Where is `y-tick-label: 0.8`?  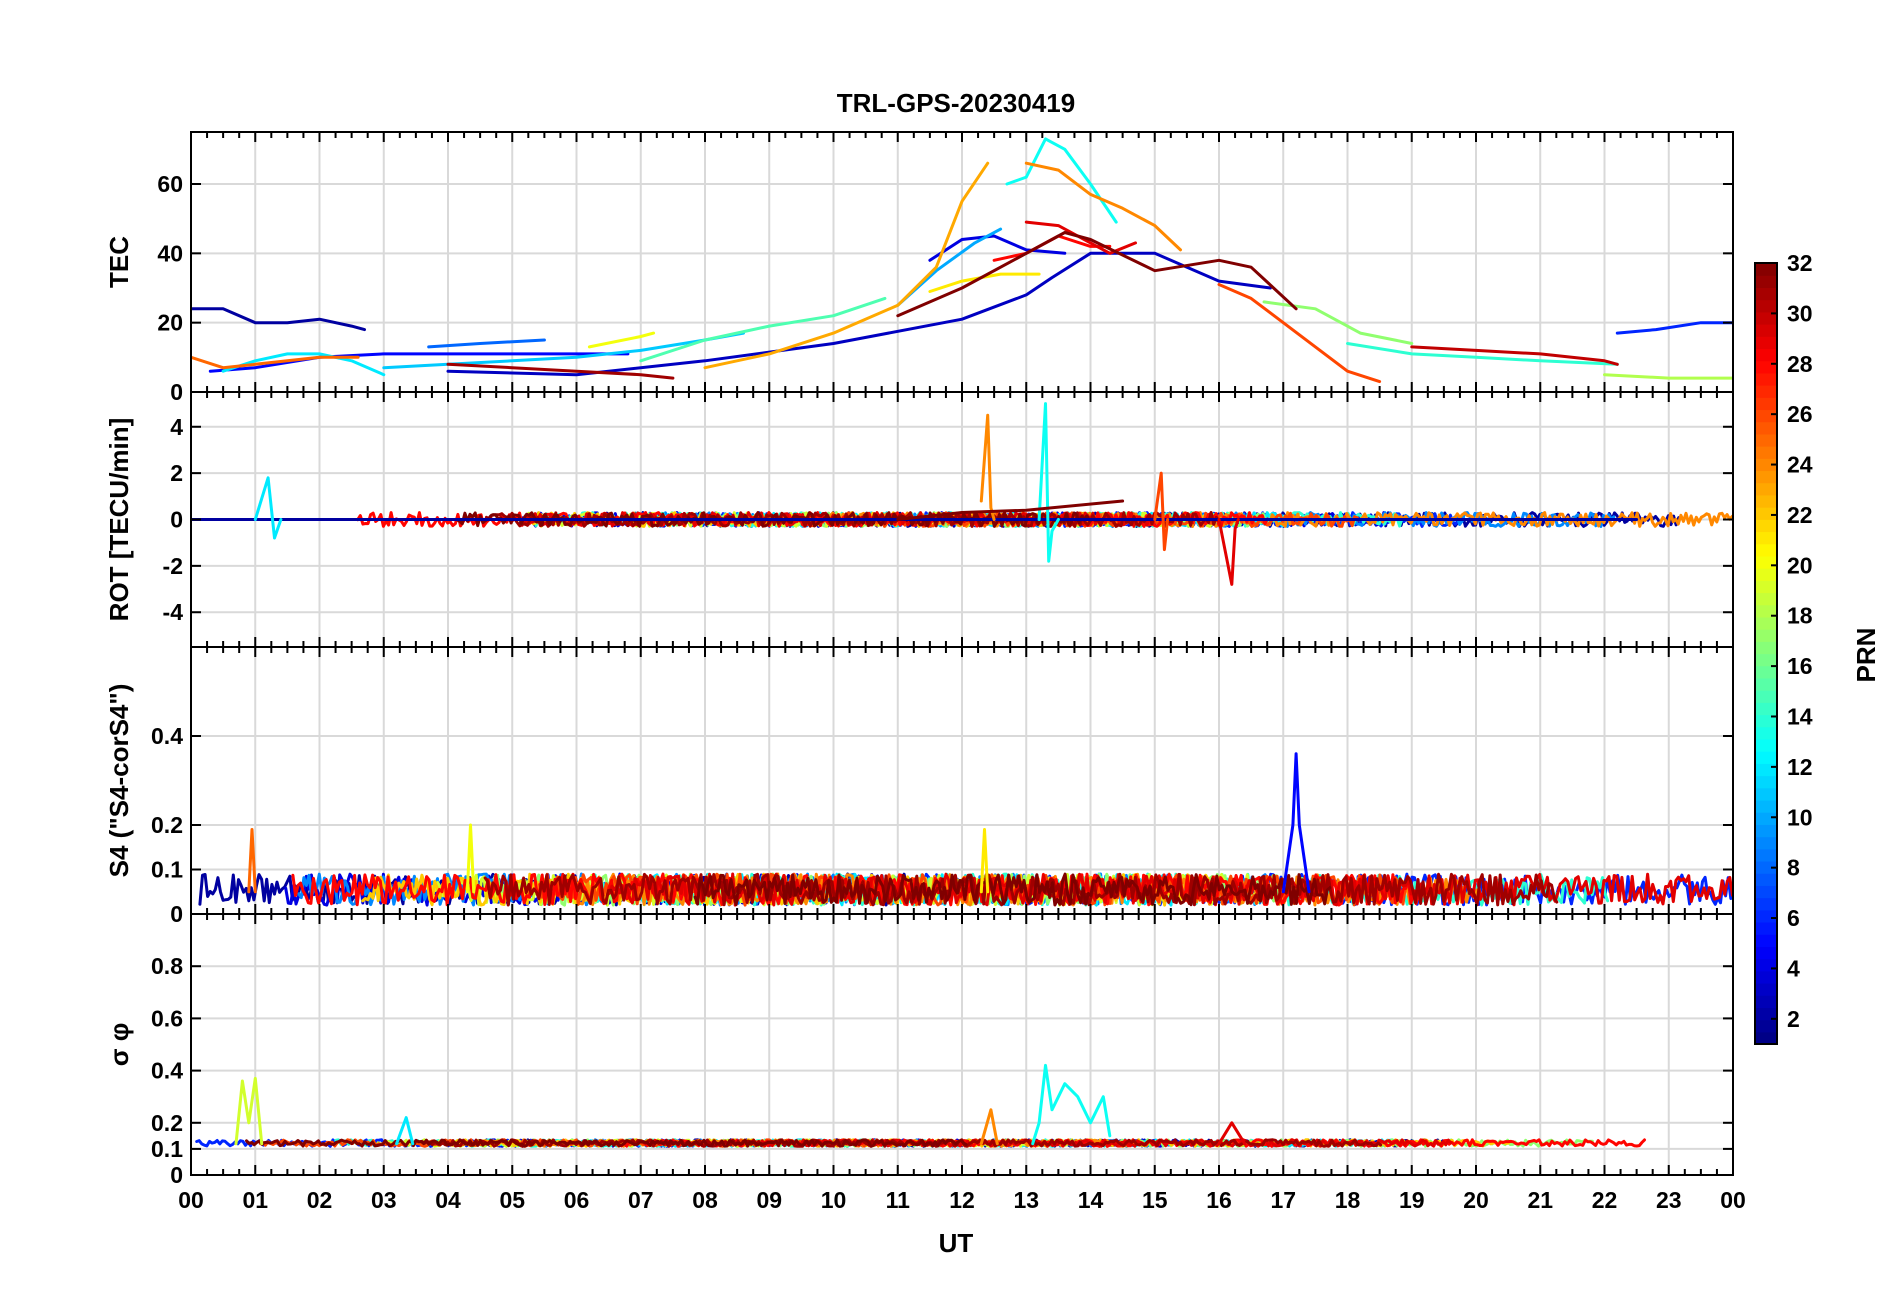 y-tick-label: 0.8 is located at coordinates (167, 966).